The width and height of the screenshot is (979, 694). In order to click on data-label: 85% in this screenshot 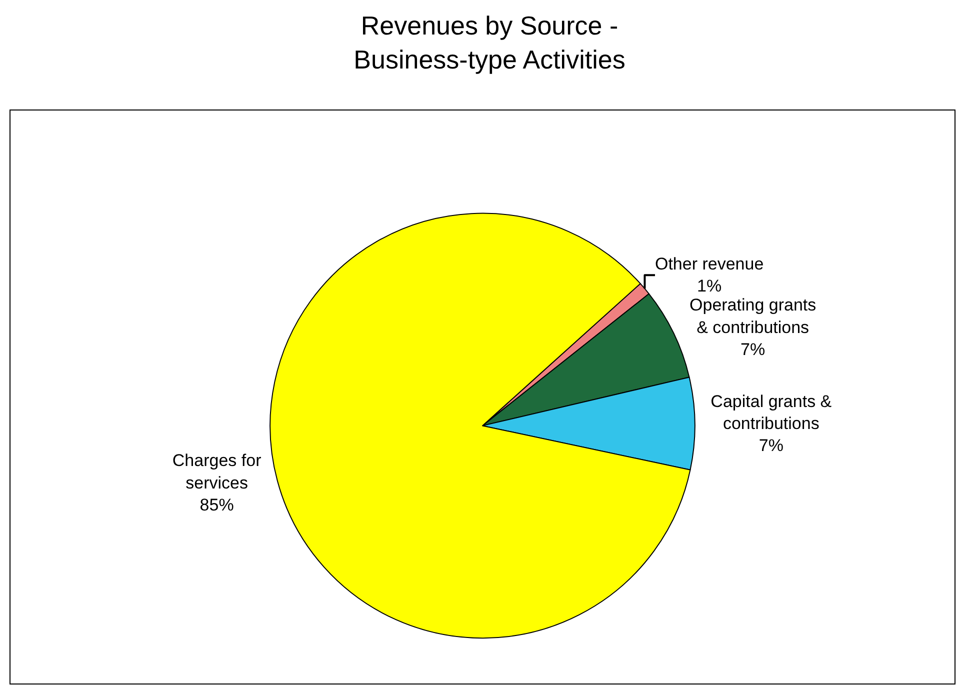, I will do `click(217, 504)`.